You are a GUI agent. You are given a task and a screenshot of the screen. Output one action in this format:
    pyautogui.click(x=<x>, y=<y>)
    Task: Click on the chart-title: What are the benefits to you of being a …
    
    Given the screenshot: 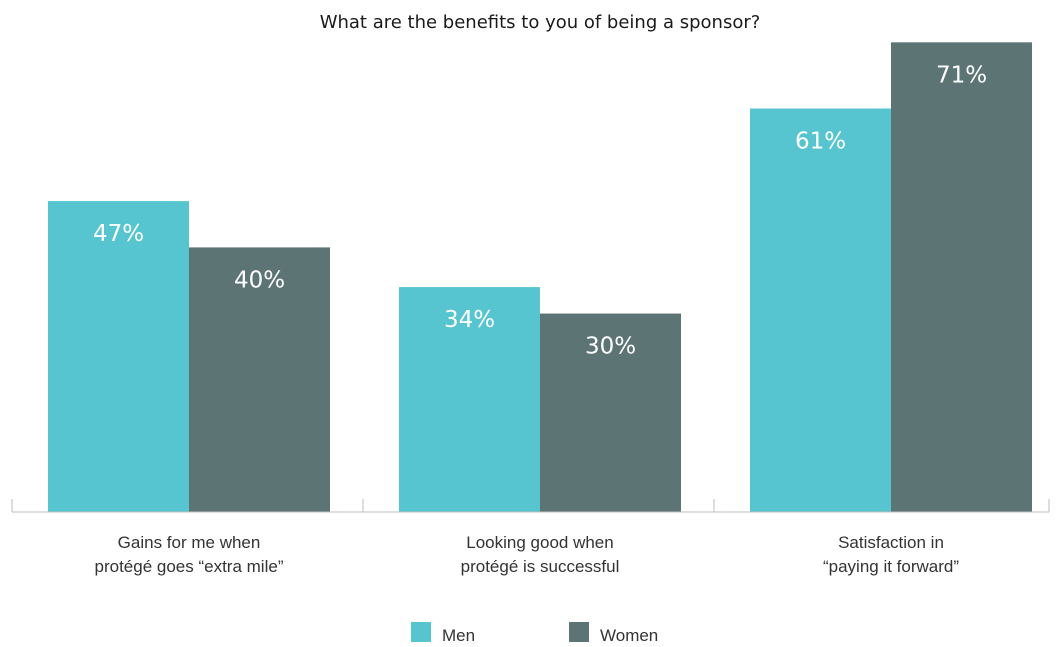 What is the action you would take?
    pyautogui.click(x=540, y=22)
    